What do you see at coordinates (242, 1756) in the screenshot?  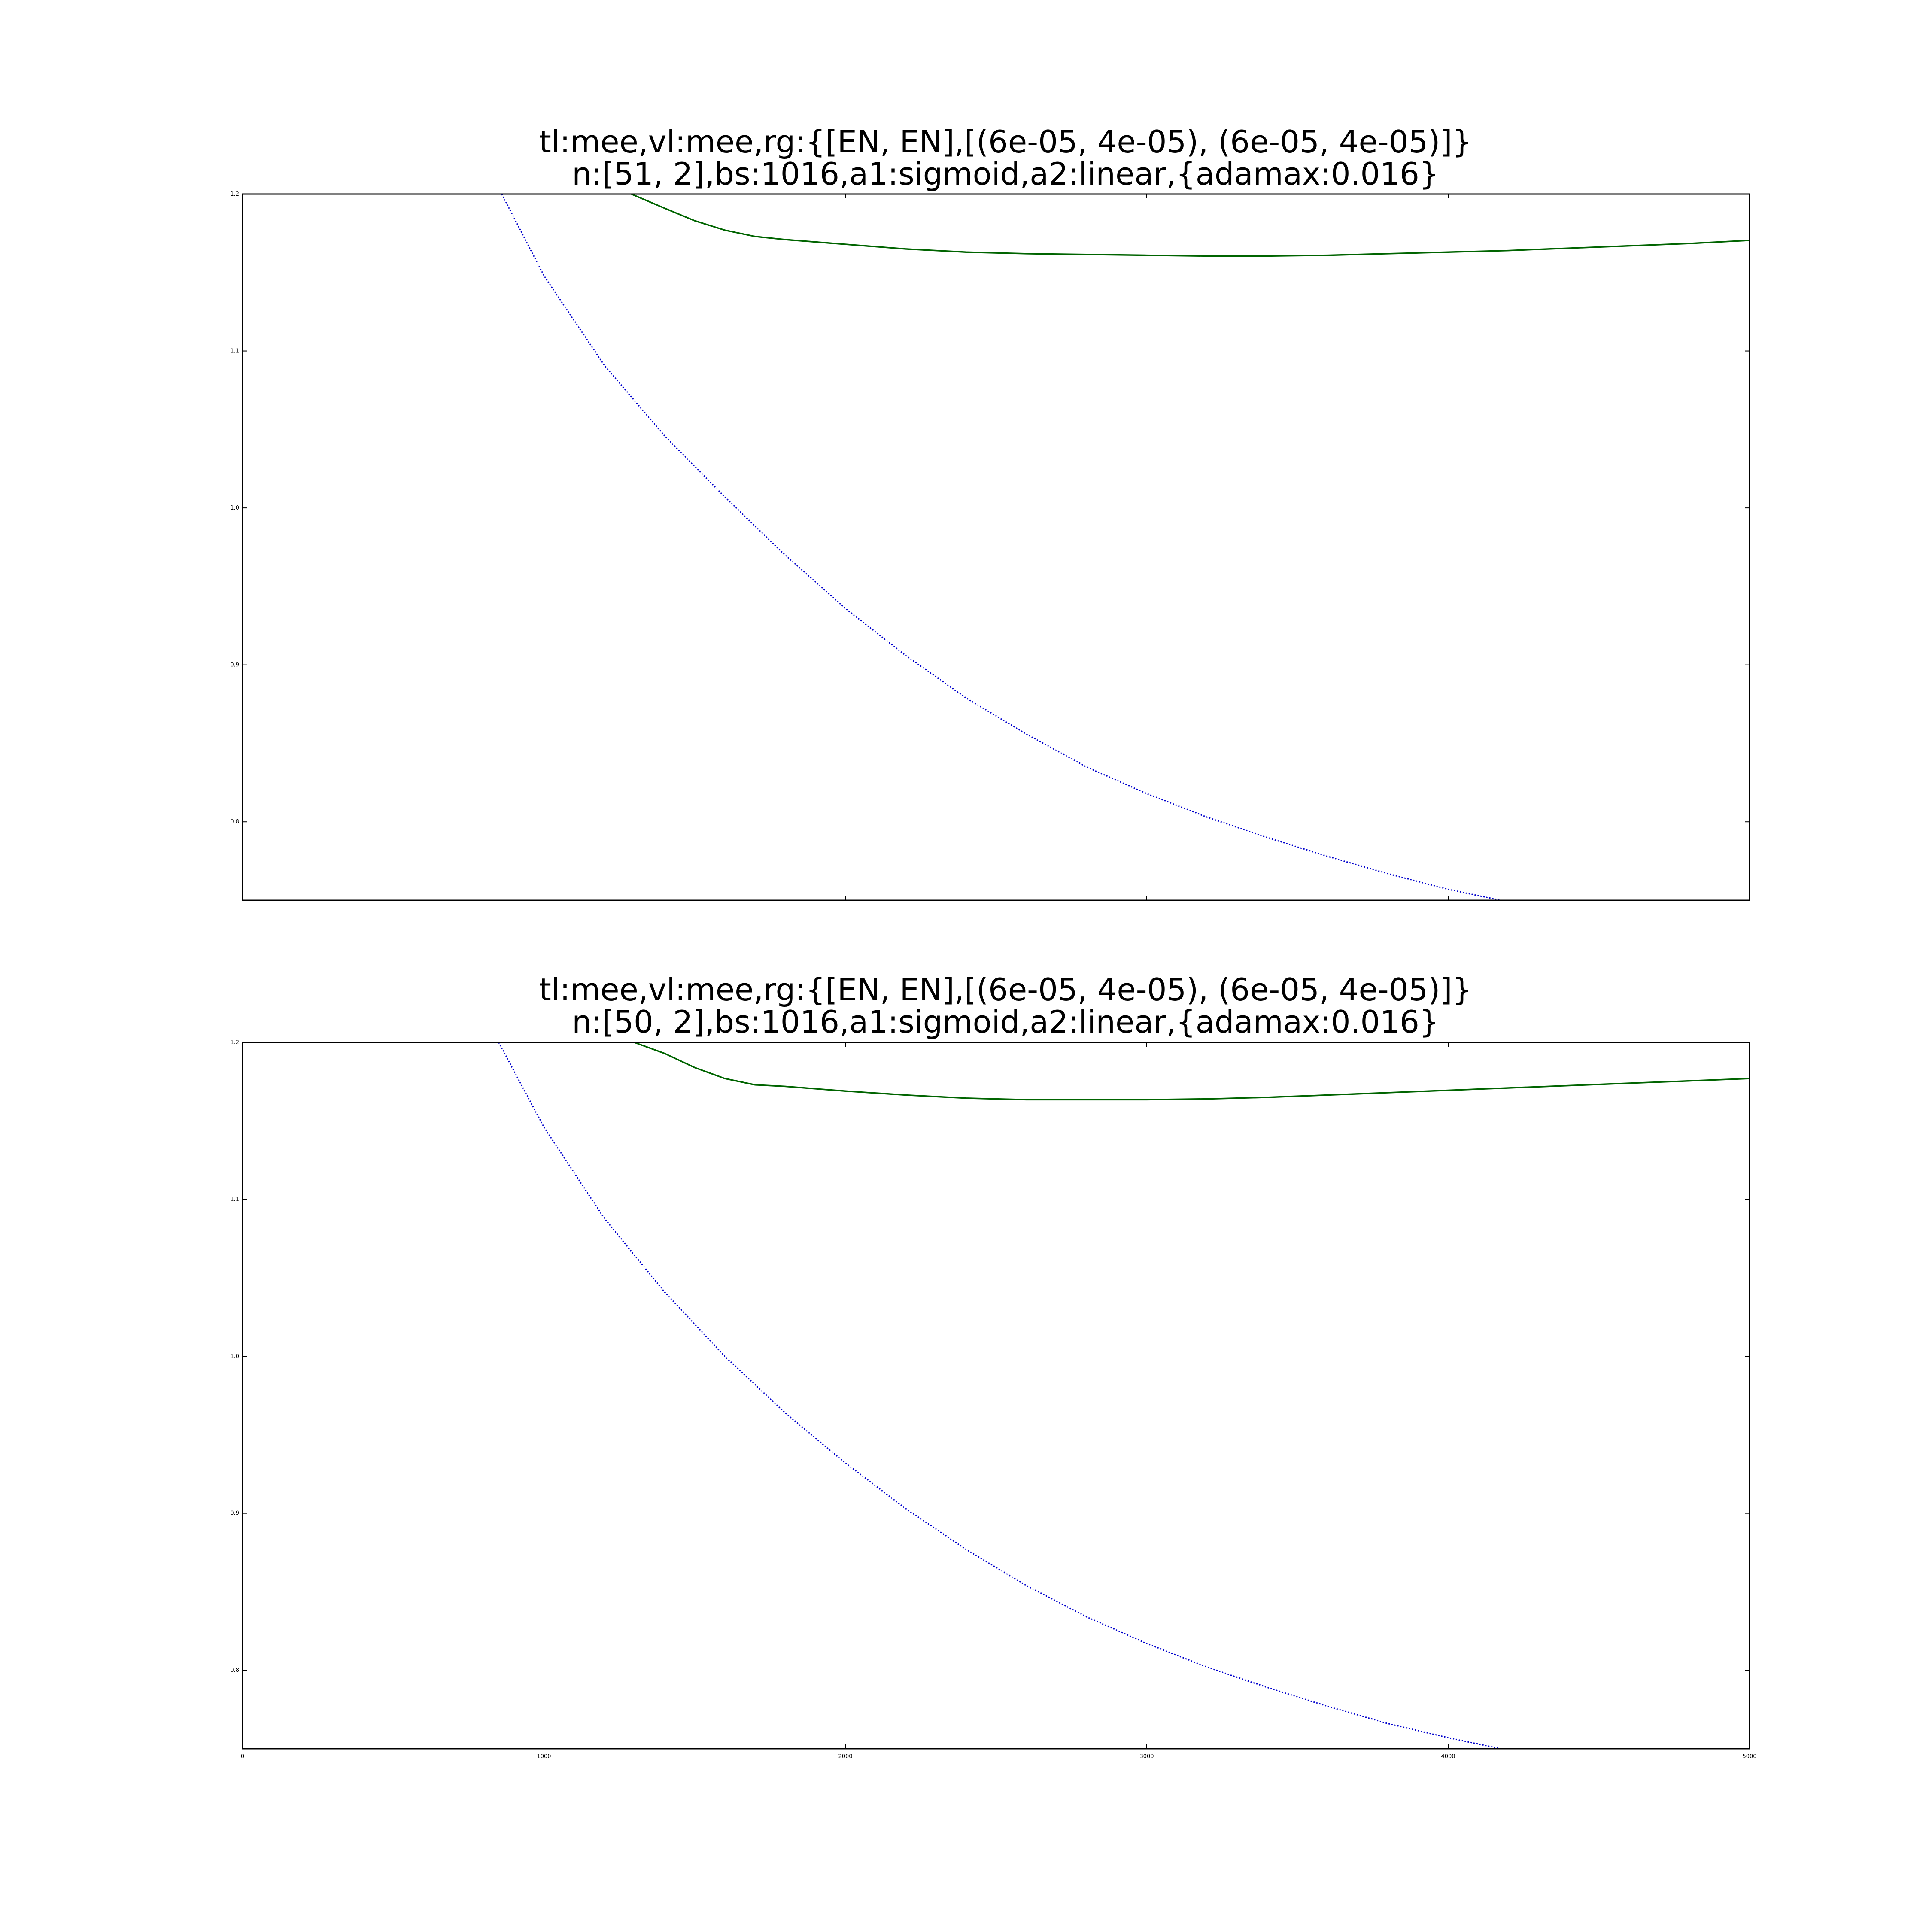 I see `x-tick-label: 0` at bounding box center [242, 1756].